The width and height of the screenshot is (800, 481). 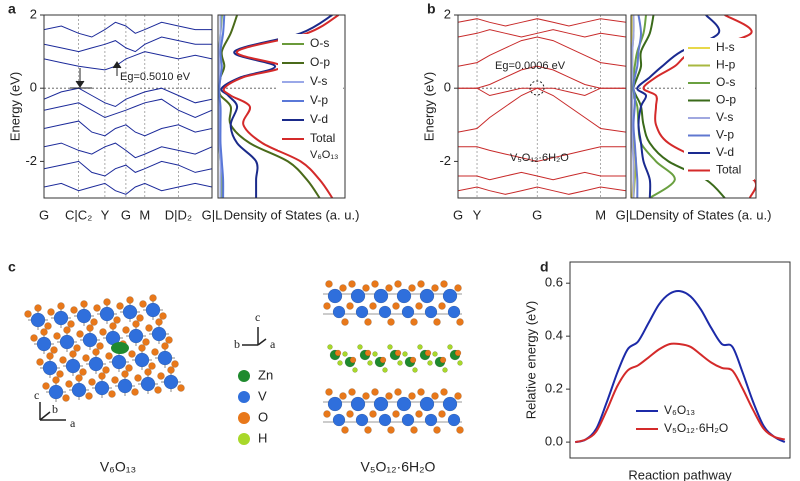 What do you see at coordinates (600, 214) in the screenshot?
I see `x-tick-label: M` at bounding box center [600, 214].